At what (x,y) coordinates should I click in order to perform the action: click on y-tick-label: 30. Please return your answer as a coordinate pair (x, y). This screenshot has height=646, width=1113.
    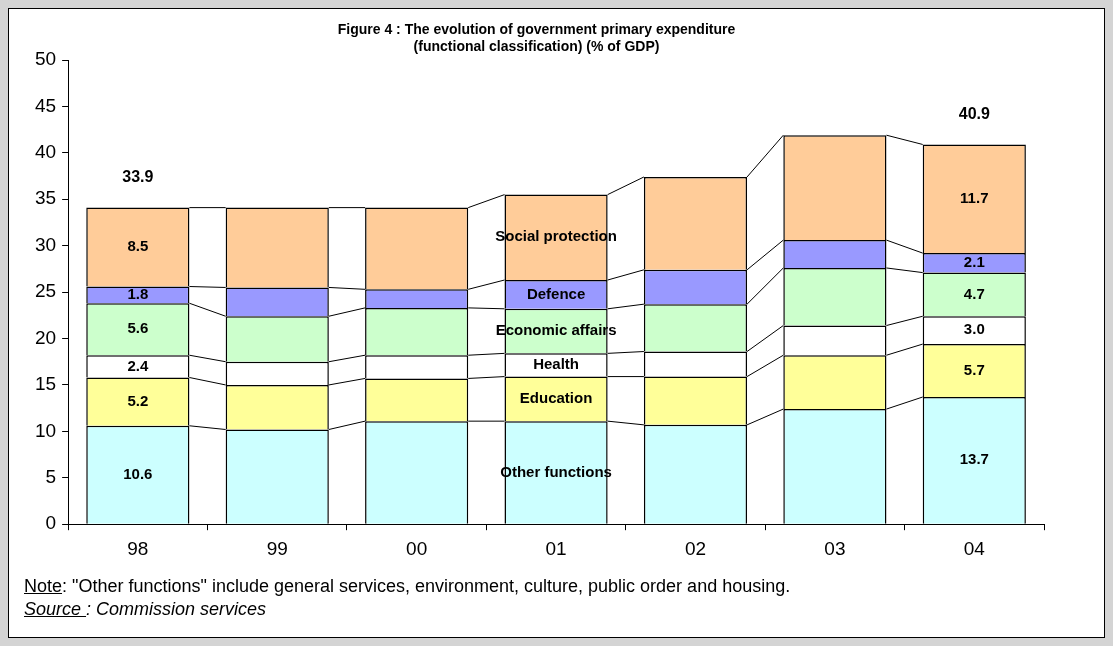
    Looking at the image, I should click on (45, 244).